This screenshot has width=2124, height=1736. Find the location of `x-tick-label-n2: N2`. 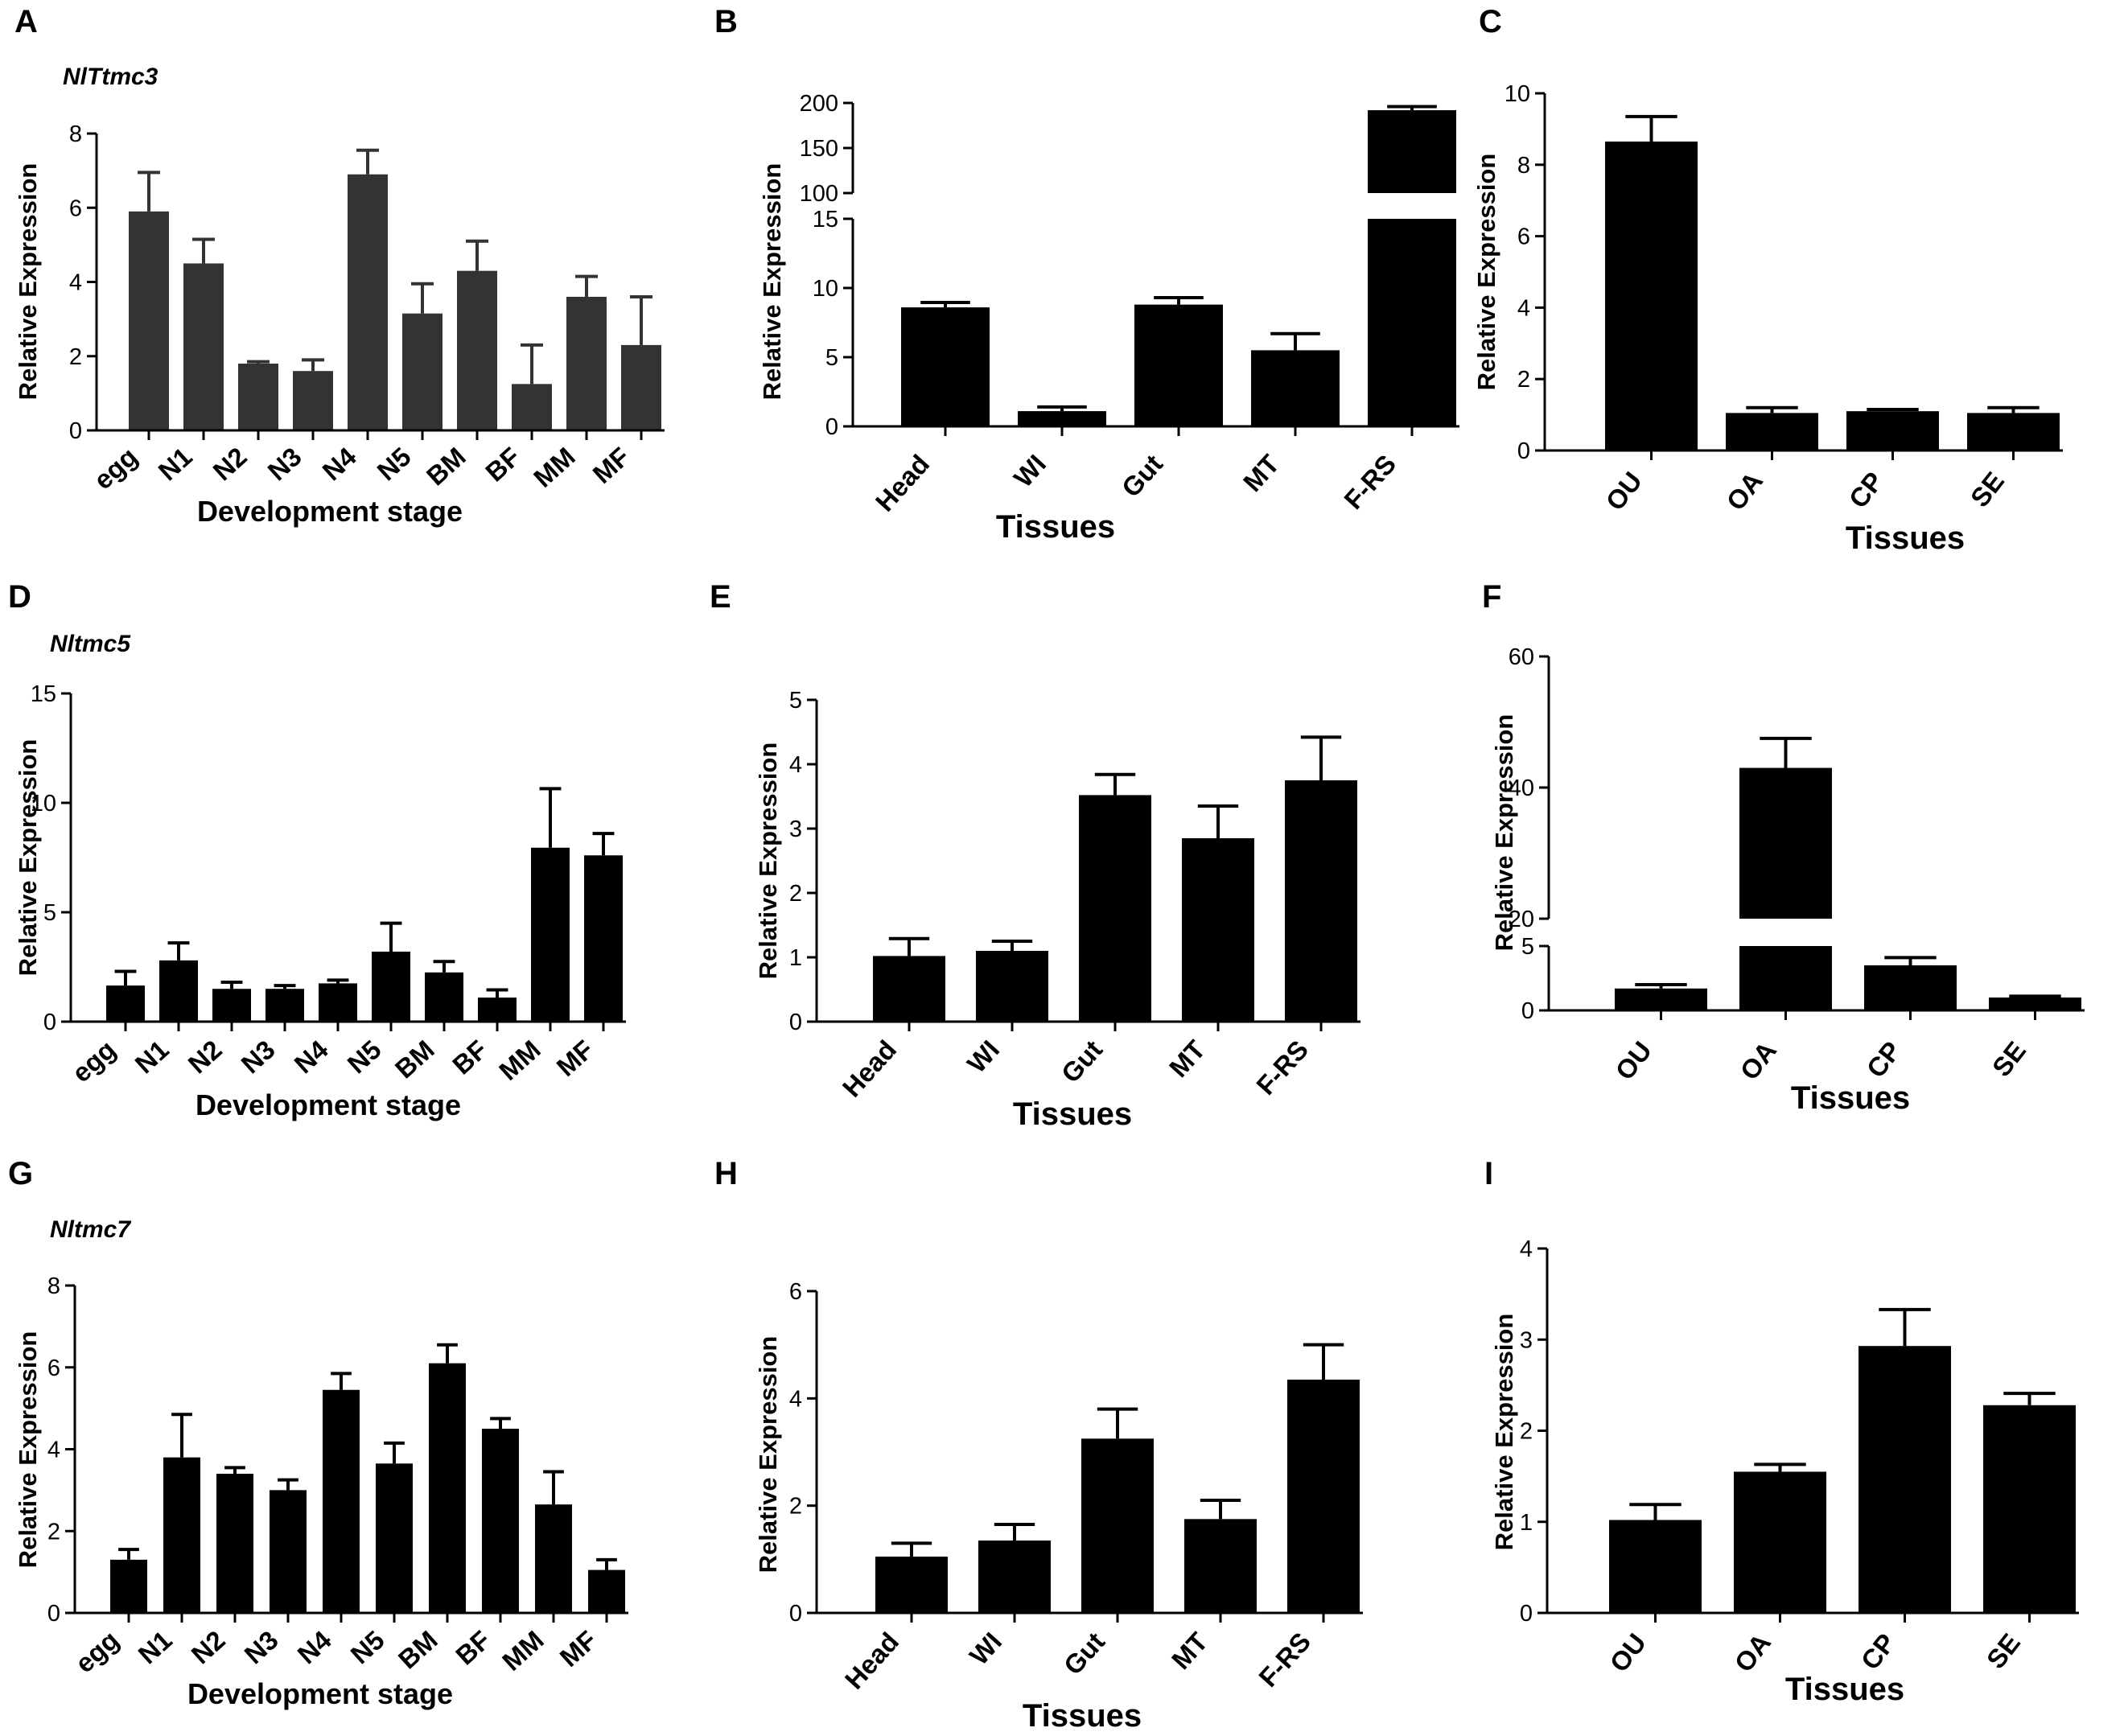

x-tick-label-n2: N2 is located at coordinates (206, 1057).